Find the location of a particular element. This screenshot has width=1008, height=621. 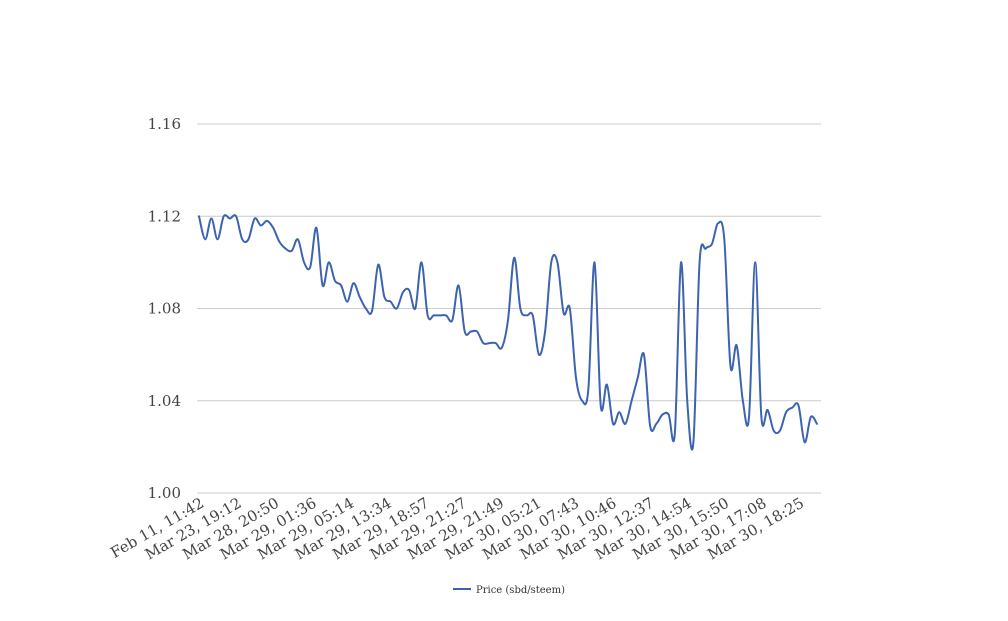

y-tick-label: 1.12 is located at coordinates (164, 216).